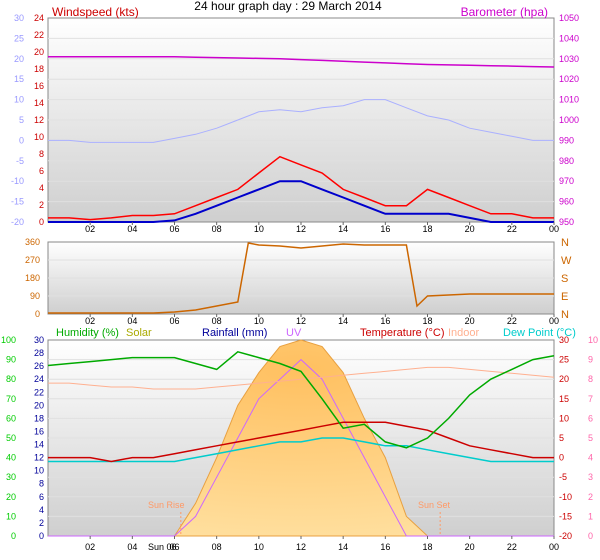 The height and width of the screenshot is (560, 600). Describe the element at coordinates (301, 450) in the screenshot. I see `dew-point-line` at that location.